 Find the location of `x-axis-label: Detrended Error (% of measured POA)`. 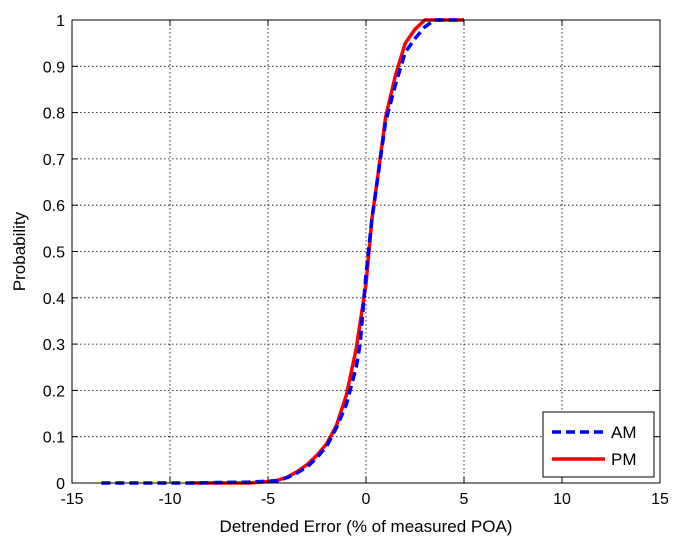

x-axis-label: Detrended Error (% of measured POA) is located at coordinates (366, 526).